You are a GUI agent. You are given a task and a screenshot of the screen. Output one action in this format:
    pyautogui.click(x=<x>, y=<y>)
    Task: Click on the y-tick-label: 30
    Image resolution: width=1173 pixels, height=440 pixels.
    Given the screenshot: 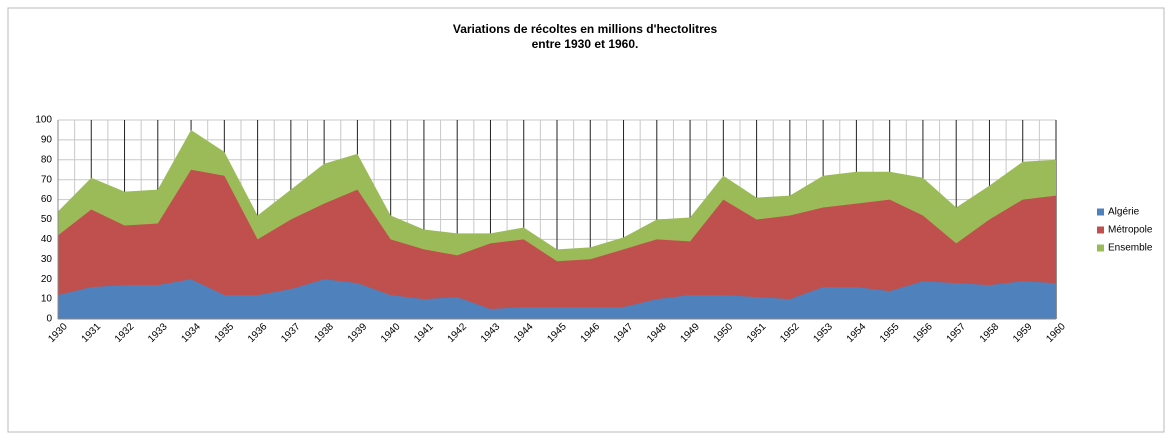 What is the action you would take?
    pyautogui.click(x=47, y=259)
    